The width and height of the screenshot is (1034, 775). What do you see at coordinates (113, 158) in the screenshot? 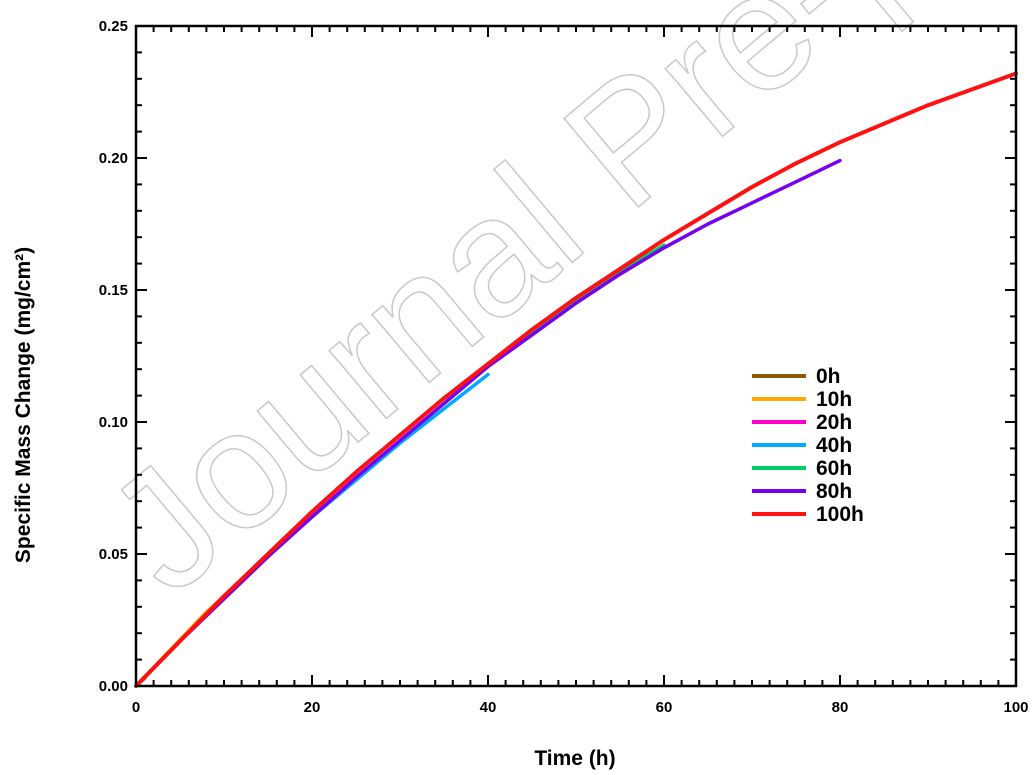
I see `y-tick-label: 0.20` at bounding box center [113, 158].